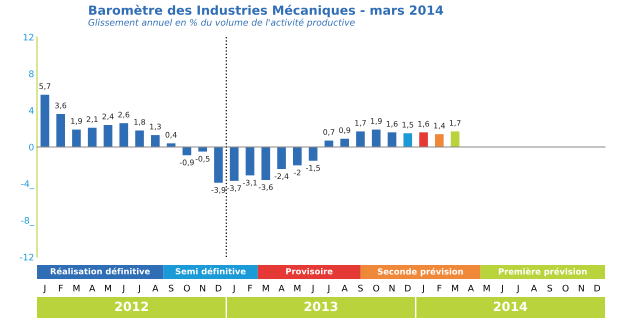  I want to click on chart-subtitle: Glissement annuel en % du volume de l'activité productive, so click(221, 23).